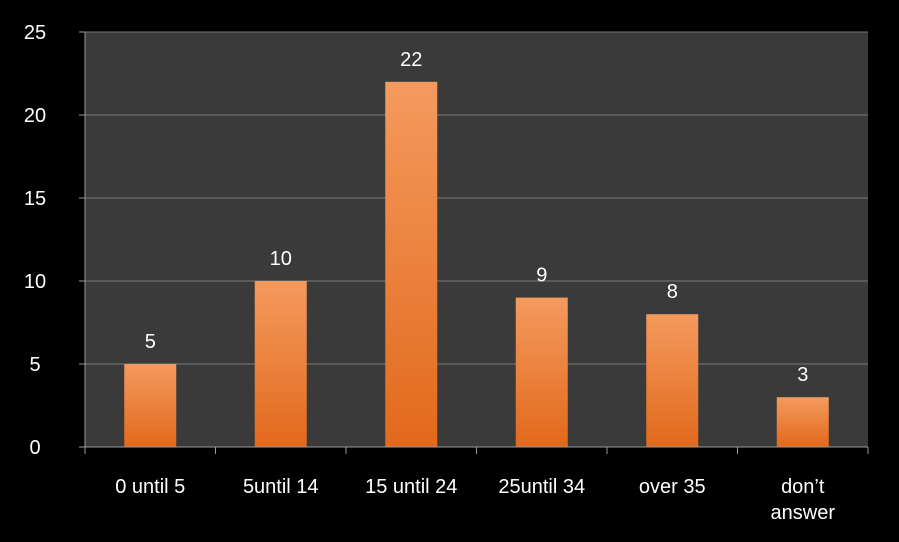 This screenshot has width=899, height=542. What do you see at coordinates (411, 487) in the screenshot?
I see `x-category-label: 15 until 24` at bounding box center [411, 487].